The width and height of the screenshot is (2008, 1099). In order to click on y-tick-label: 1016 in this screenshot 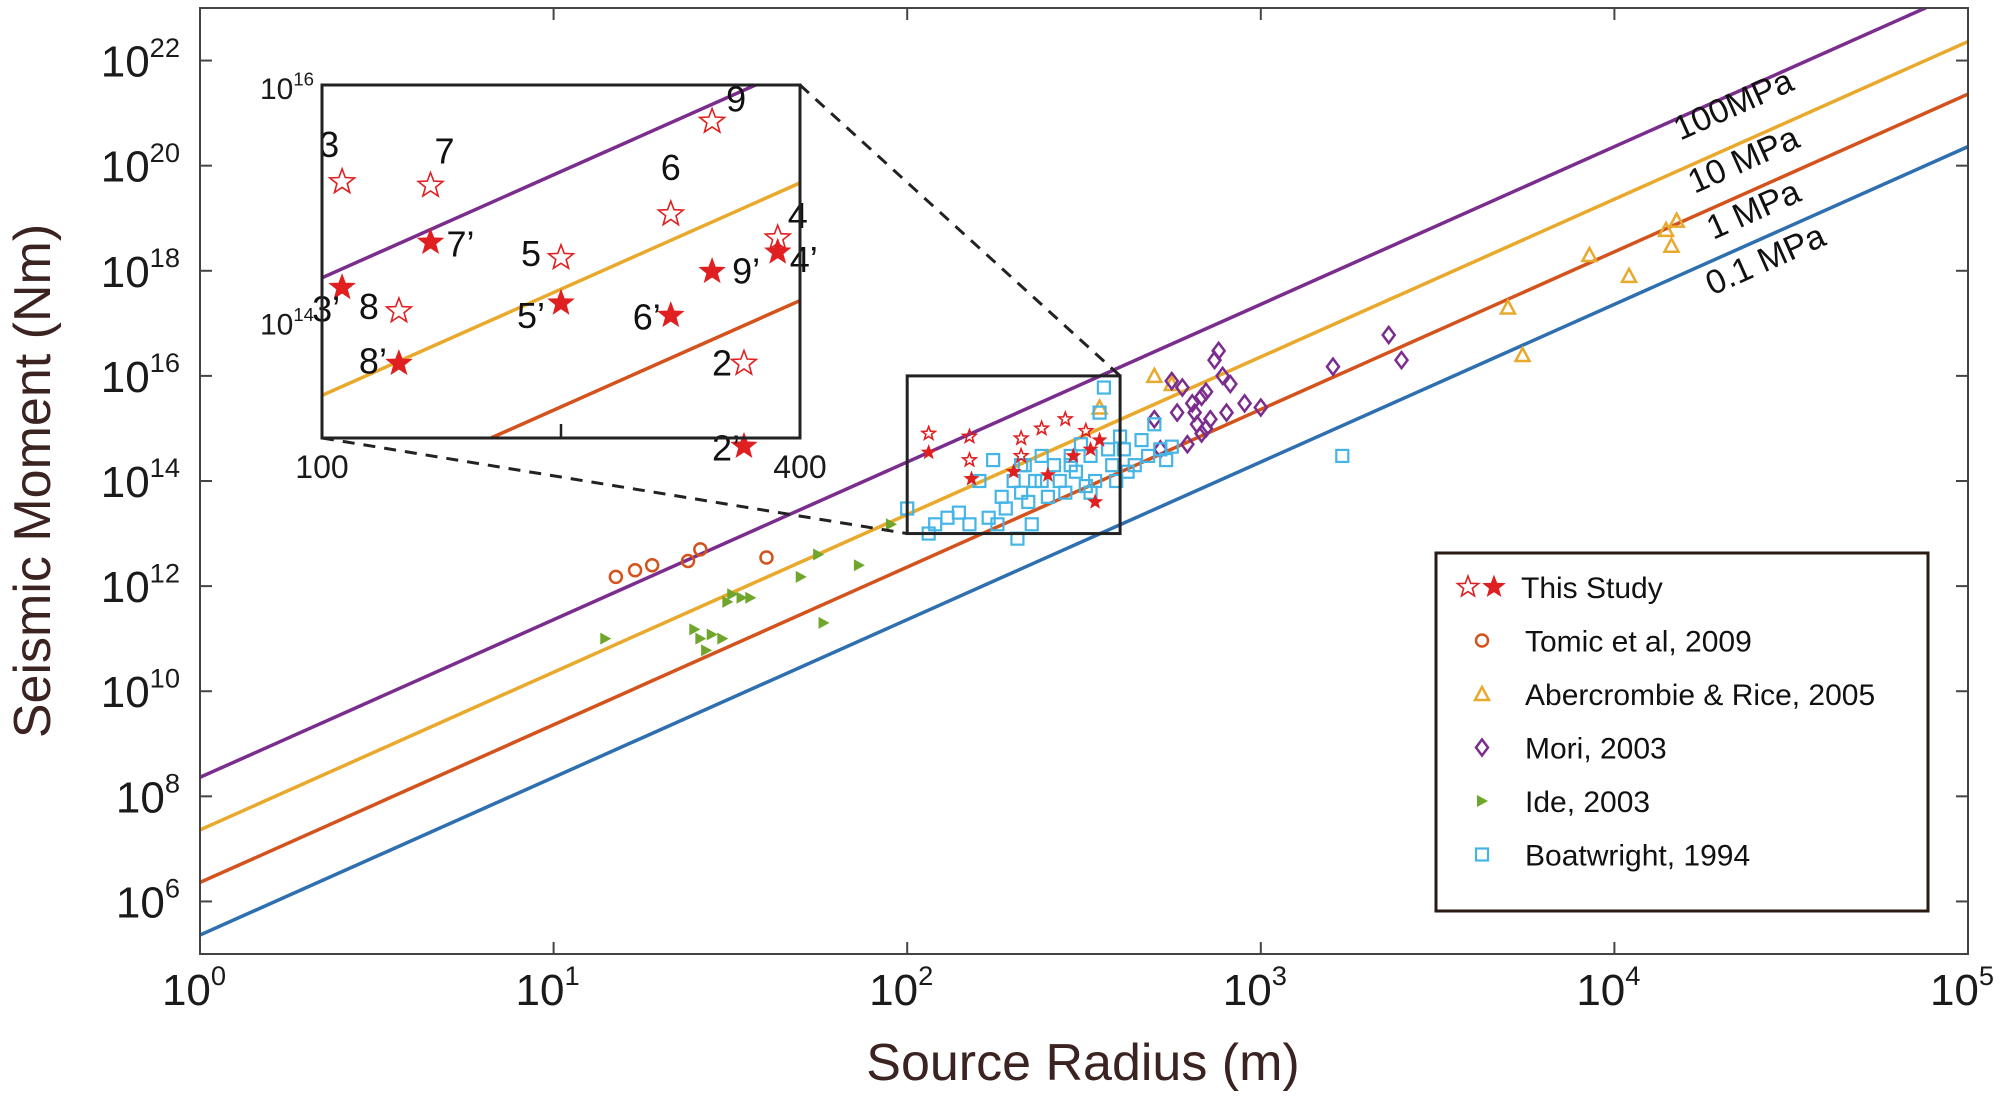, I will do `click(140, 374)`.